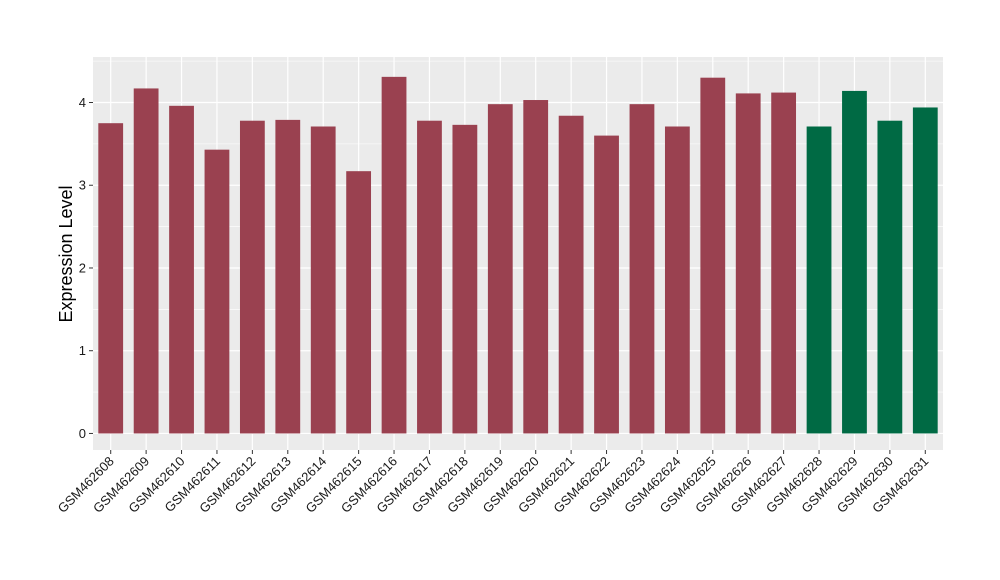 Image resolution: width=1000 pixels, height=580 pixels. Describe the element at coordinates (146, 261) in the screenshot. I see `bar-GSM462609` at that location.